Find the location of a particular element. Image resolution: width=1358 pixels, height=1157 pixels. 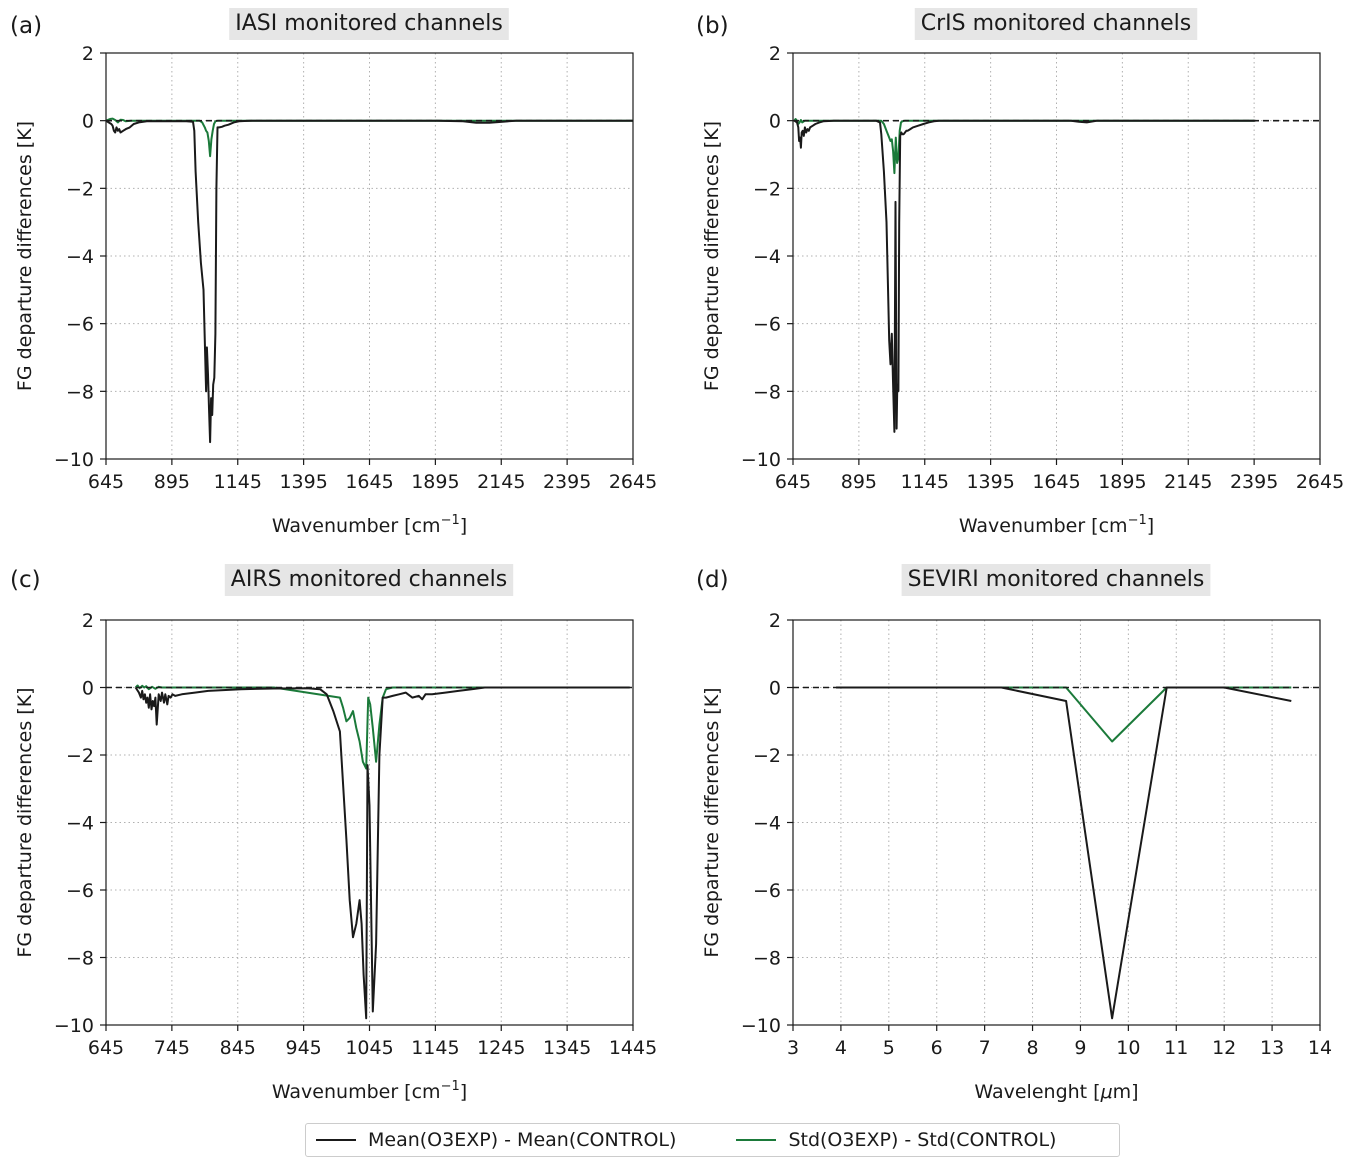

legend-label-std: Std(O3EXP) - Std(CONTROL) is located at coordinates (922, 1140).